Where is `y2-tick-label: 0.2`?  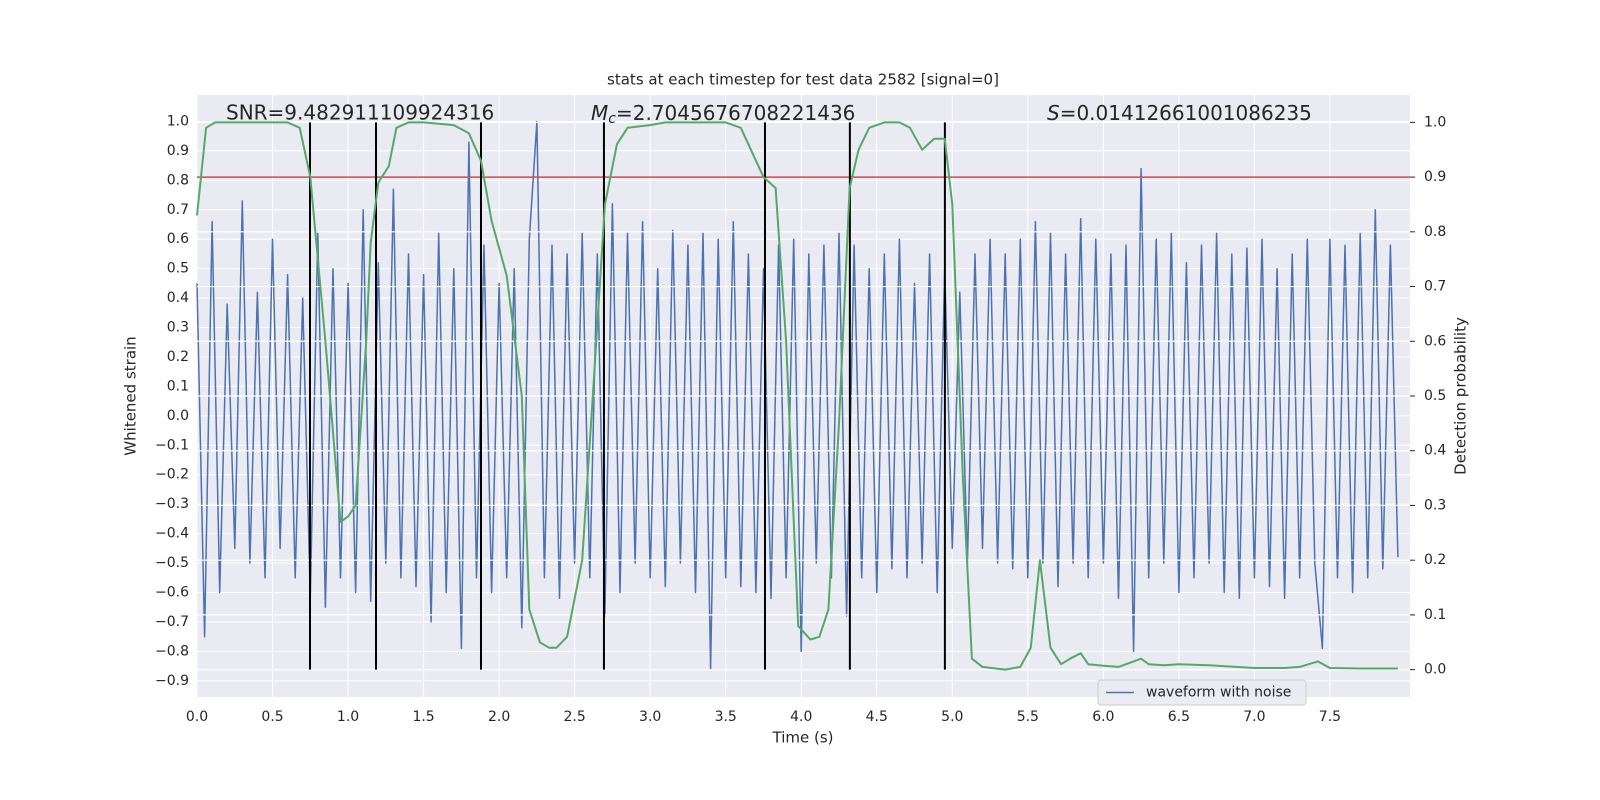 y2-tick-label: 0.2 is located at coordinates (1435, 560).